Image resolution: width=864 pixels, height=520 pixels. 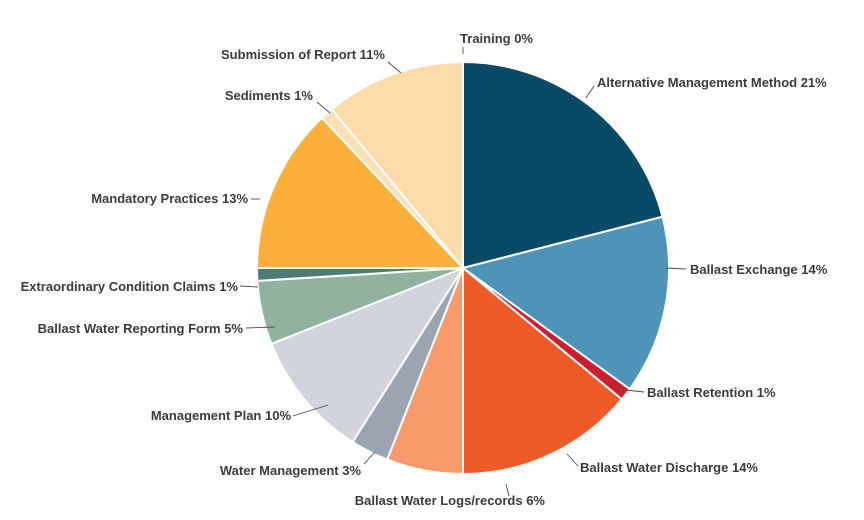 What do you see at coordinates (669, 467) in the screenshot?
I see `slice-label-ballast-water-discharge: Ballast Water Discharge 14%` at bounding box center [669, 467].